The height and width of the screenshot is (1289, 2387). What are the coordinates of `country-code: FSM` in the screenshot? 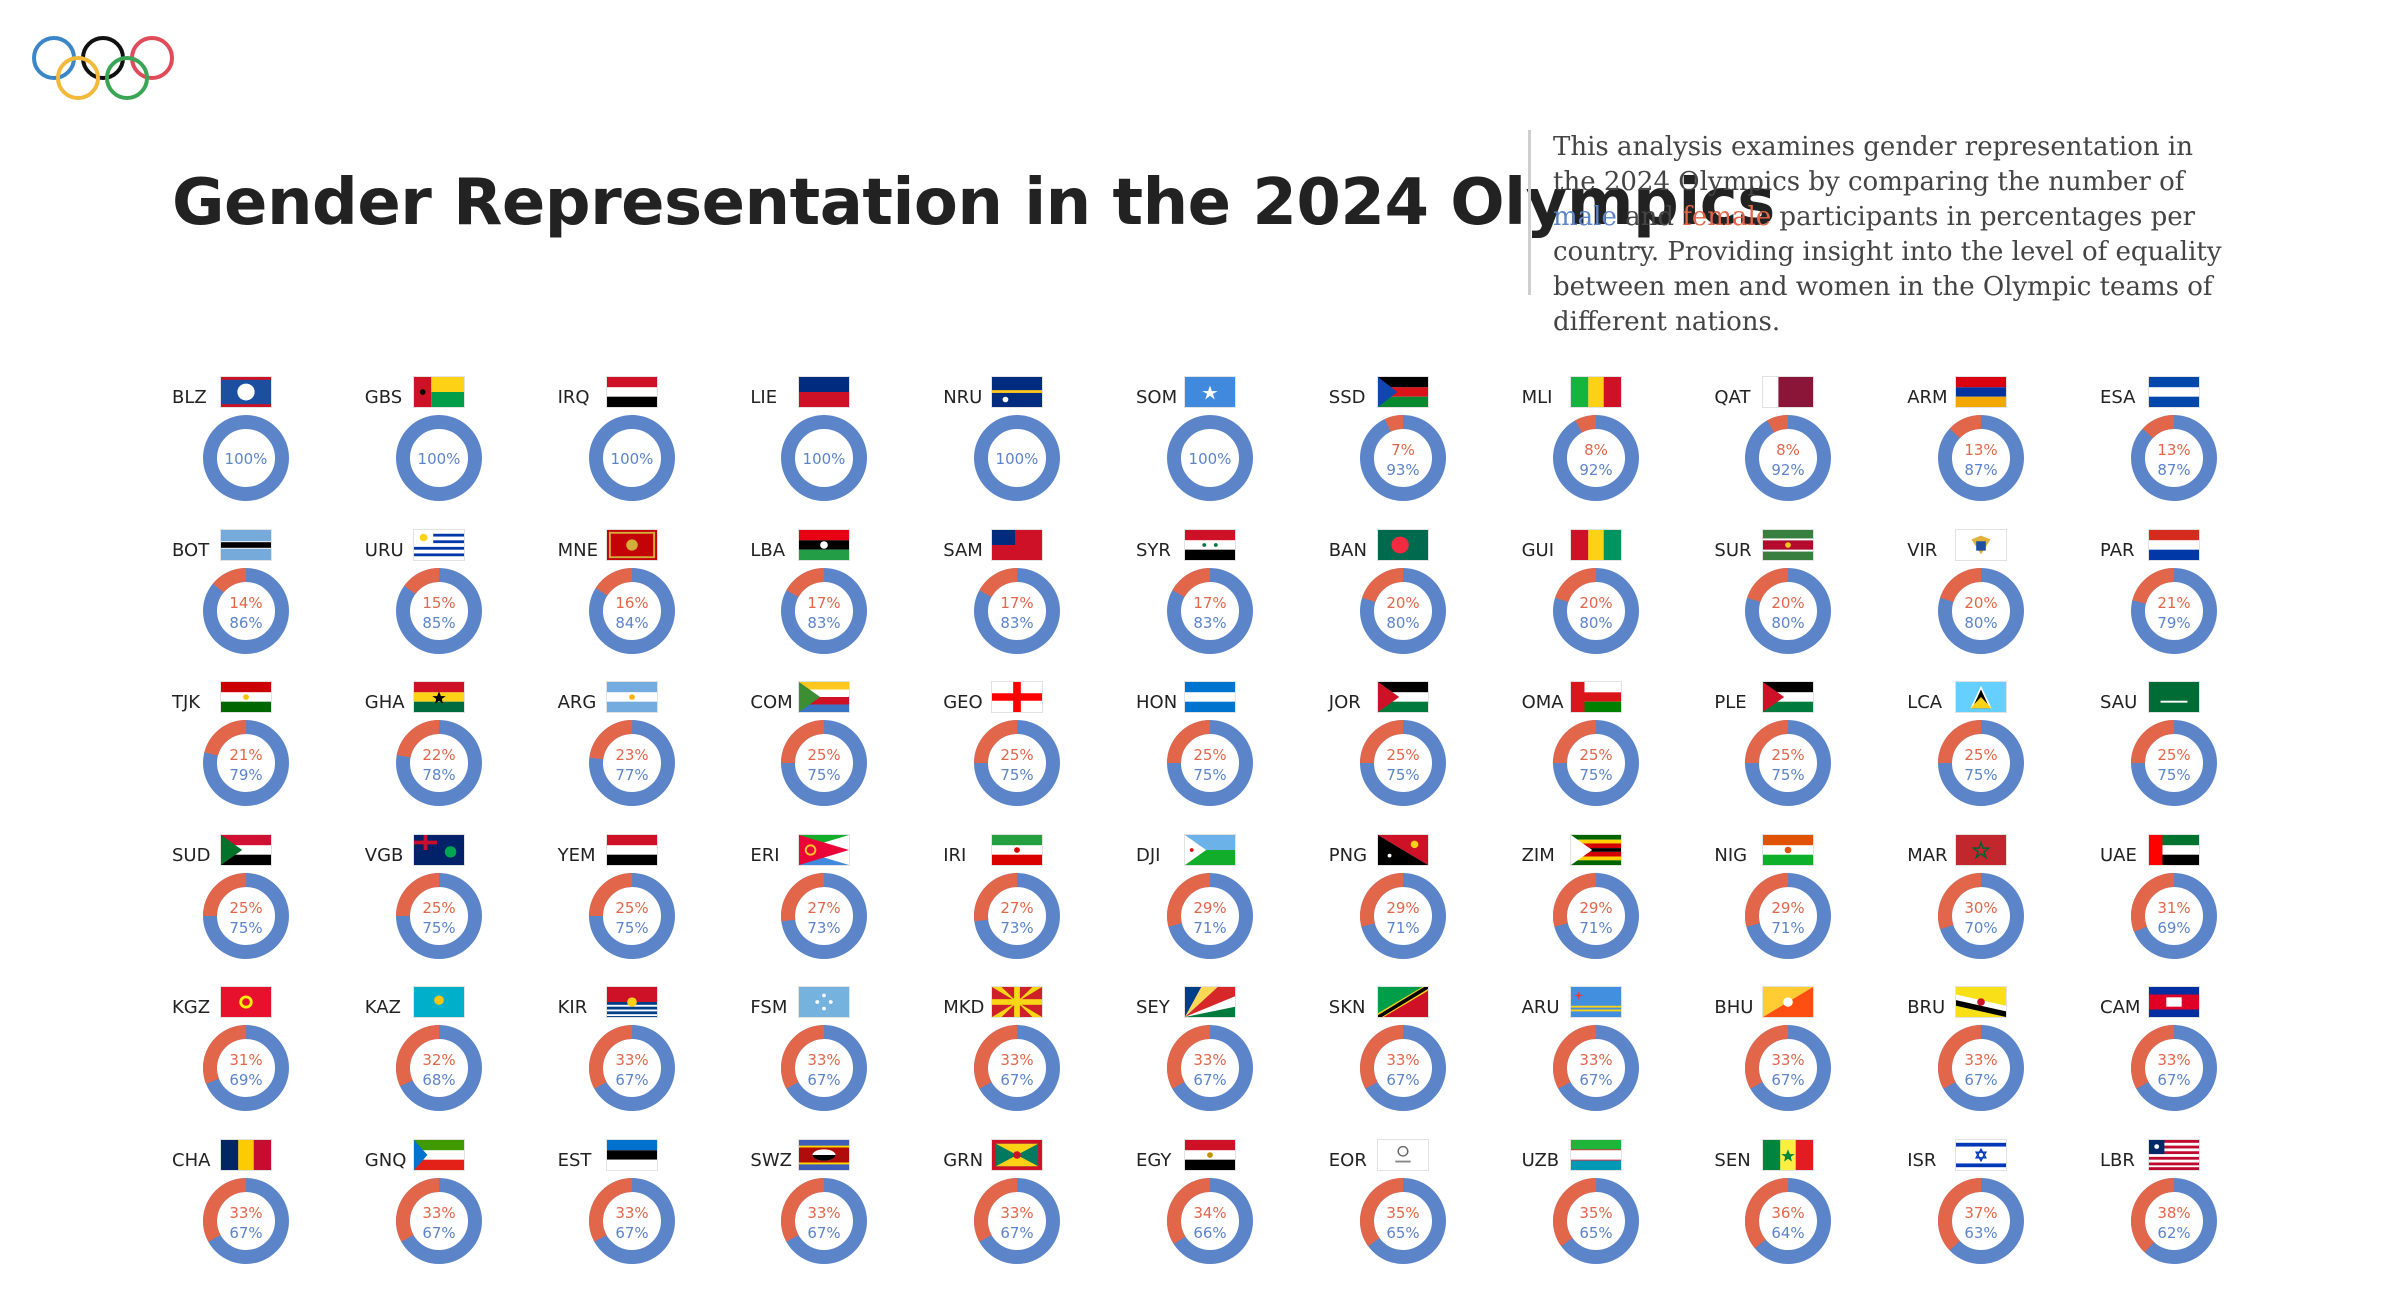 It's located at (769, 1007).